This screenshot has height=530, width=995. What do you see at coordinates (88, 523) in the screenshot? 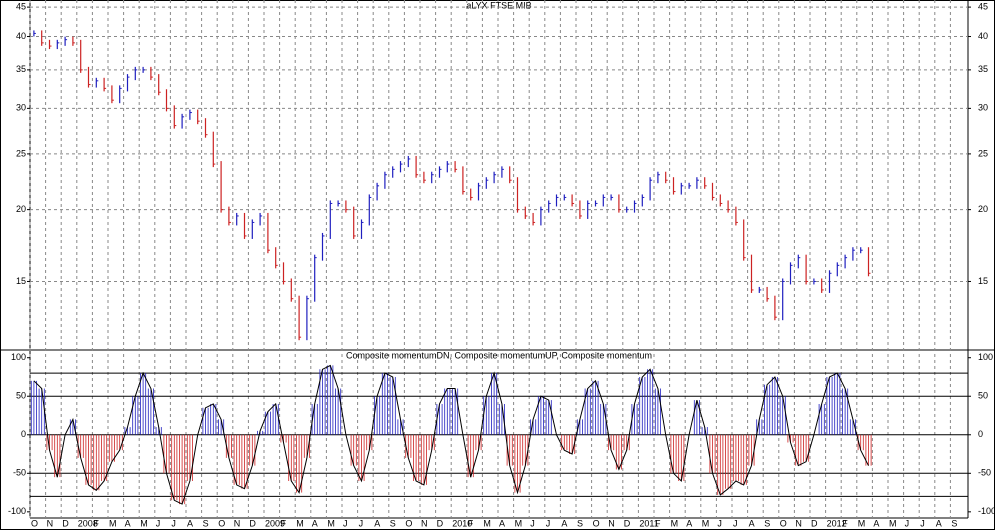
I see `x-tick-label: 2008` at bounding box center [88, 523].